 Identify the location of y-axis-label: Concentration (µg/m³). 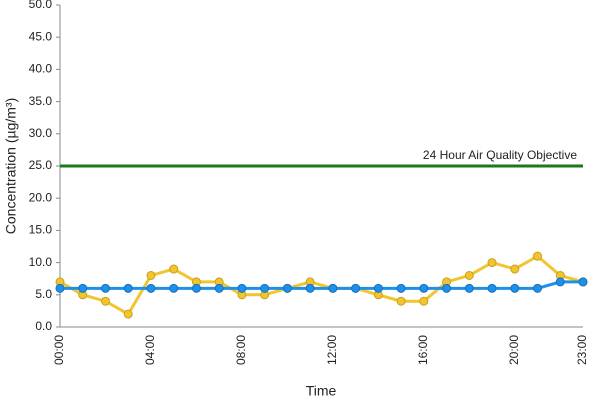
(11, 166).